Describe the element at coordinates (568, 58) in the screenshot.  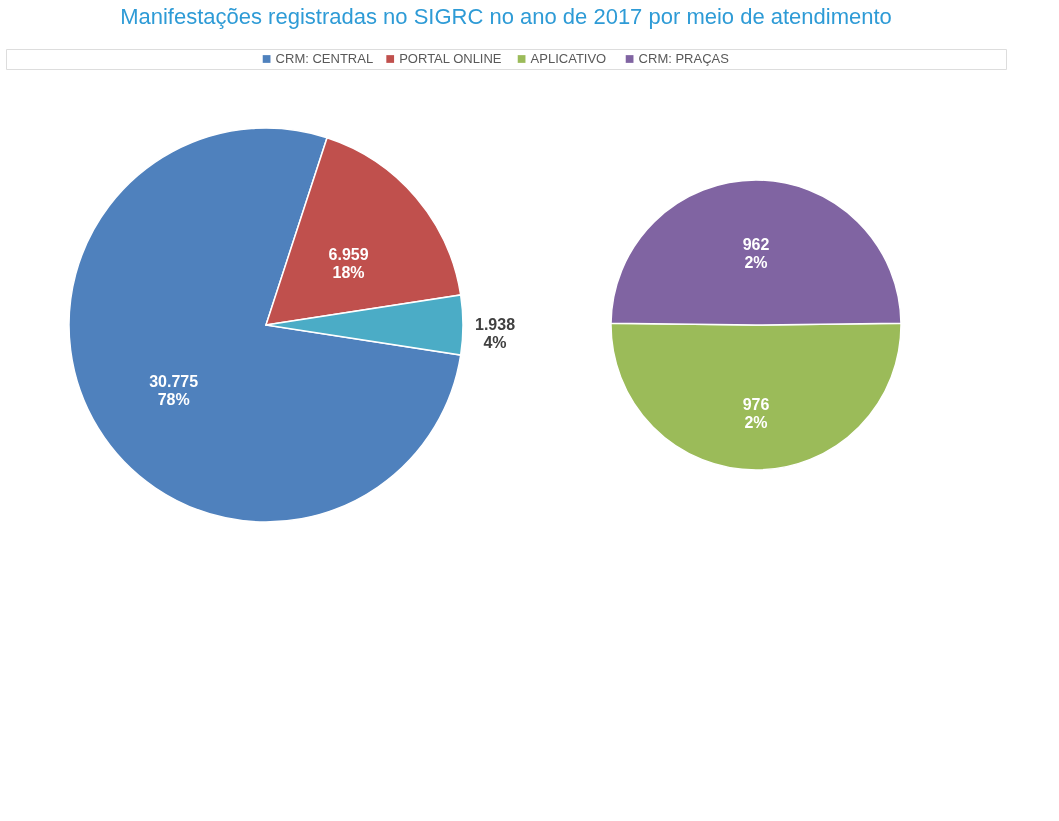
I see `legend-label: APLICATIVO` at that location.